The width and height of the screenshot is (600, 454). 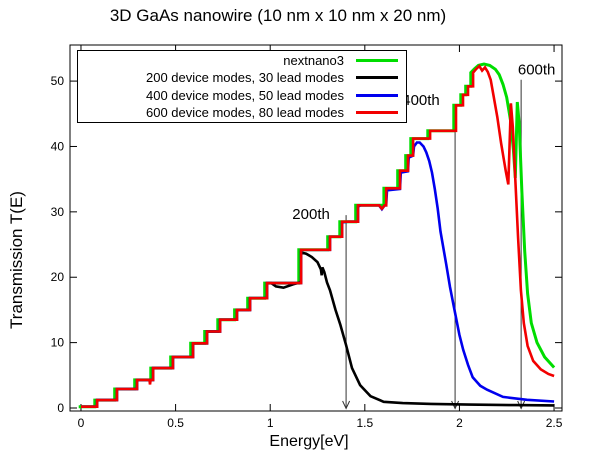 I want to click on y-tick-label: 10, so click(x=58, y=343).